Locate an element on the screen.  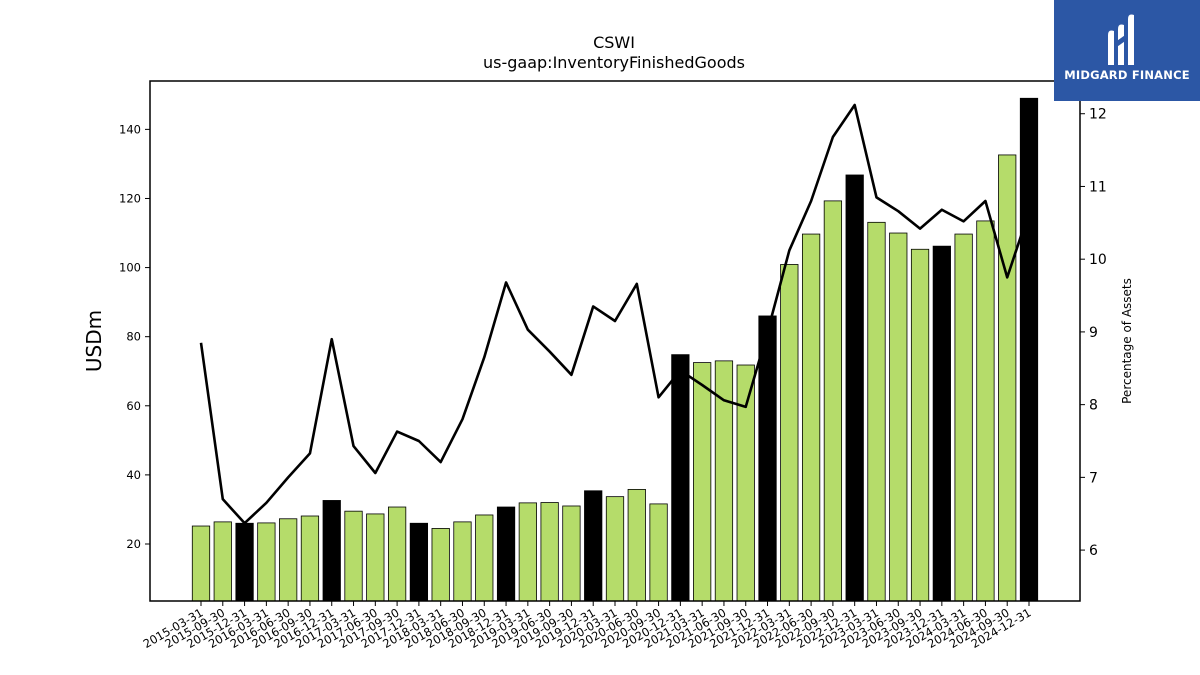
y-tick-label: 20 is located at coordinates (133, 544).